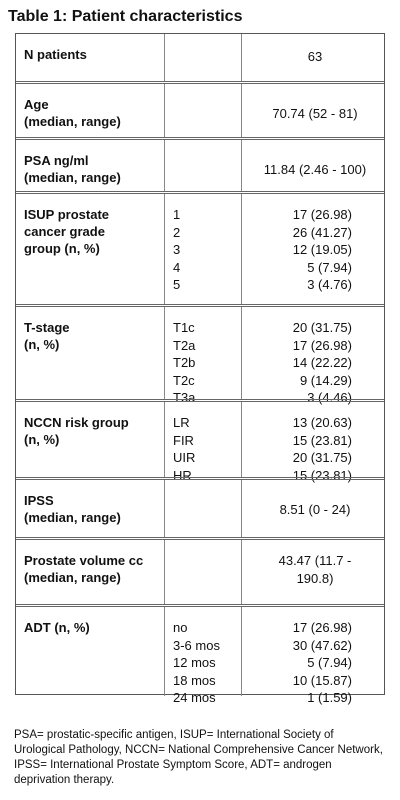  Describe the element at coordinates (194, 680) in the screenshot. I see `sub-category: 18 mos` at that location.